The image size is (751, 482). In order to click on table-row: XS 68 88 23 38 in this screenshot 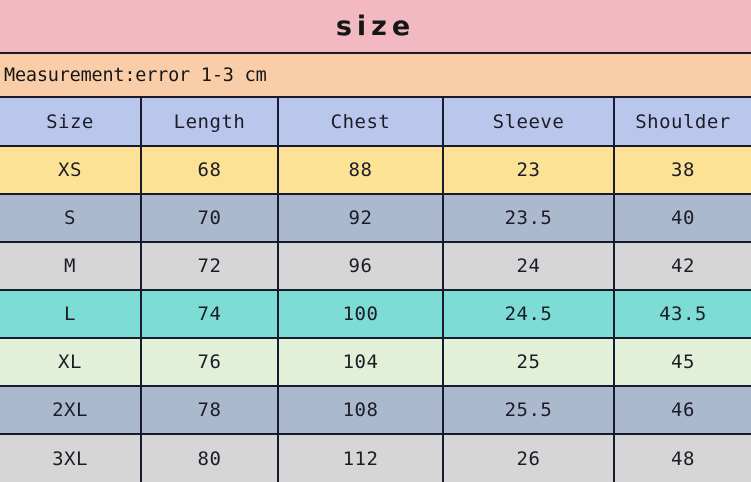, I will do `click(375, 170)`.